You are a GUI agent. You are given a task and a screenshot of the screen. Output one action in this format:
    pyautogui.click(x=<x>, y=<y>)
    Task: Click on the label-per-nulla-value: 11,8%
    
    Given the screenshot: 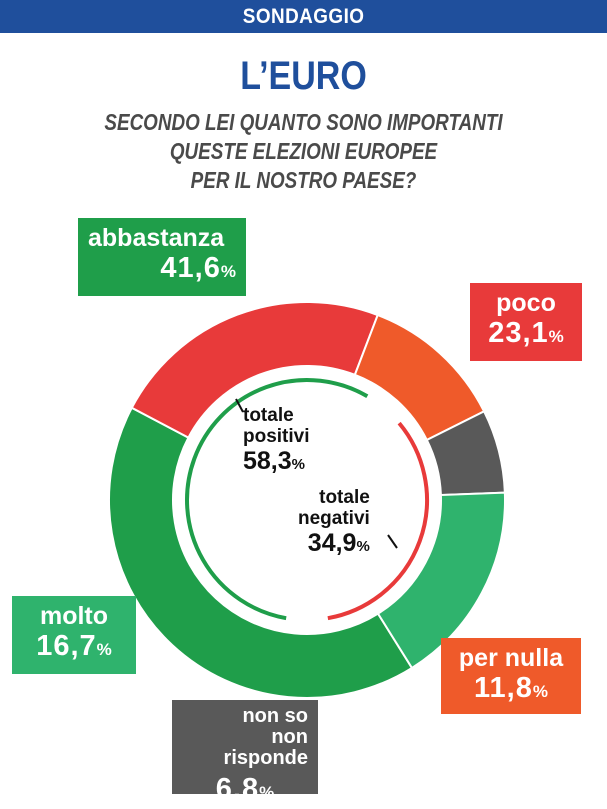 What is the action you would take?
    pyautogui.click(x=511, y=690)
    